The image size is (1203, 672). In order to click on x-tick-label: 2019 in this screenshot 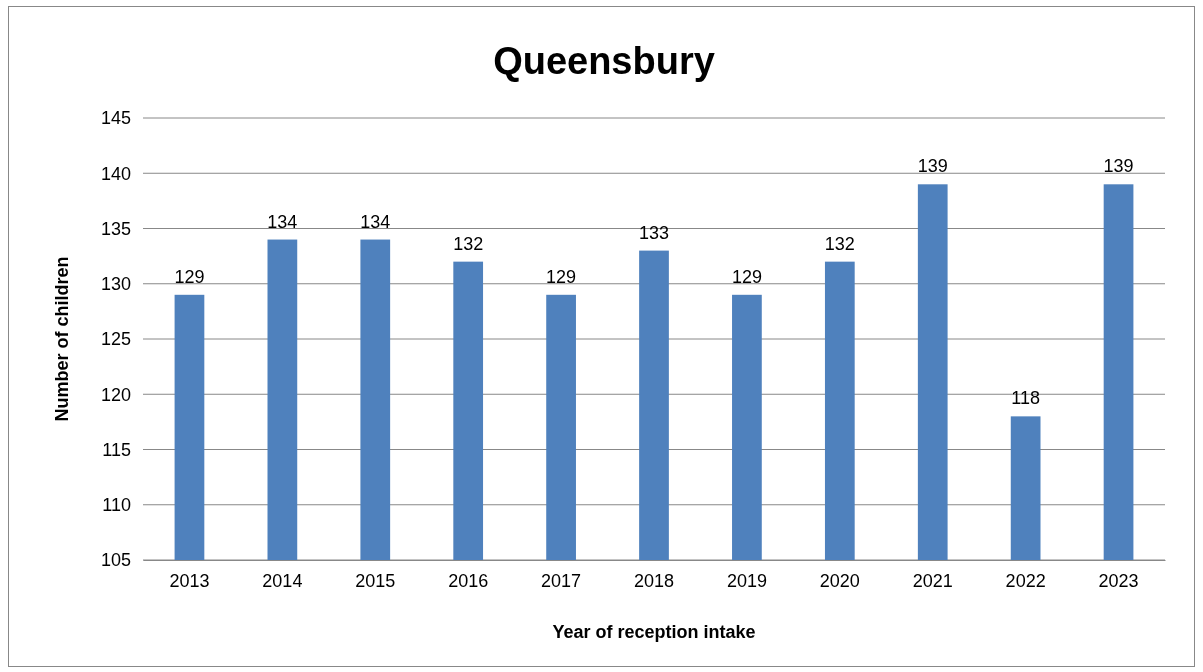, I will do `click(746, 580)`.